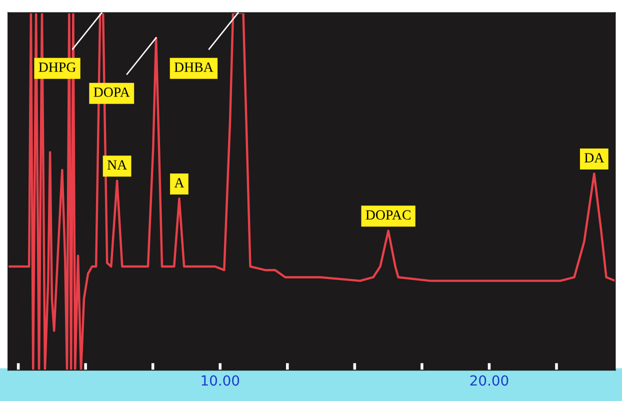  I want to click on annotation: A, so click(179, 183).